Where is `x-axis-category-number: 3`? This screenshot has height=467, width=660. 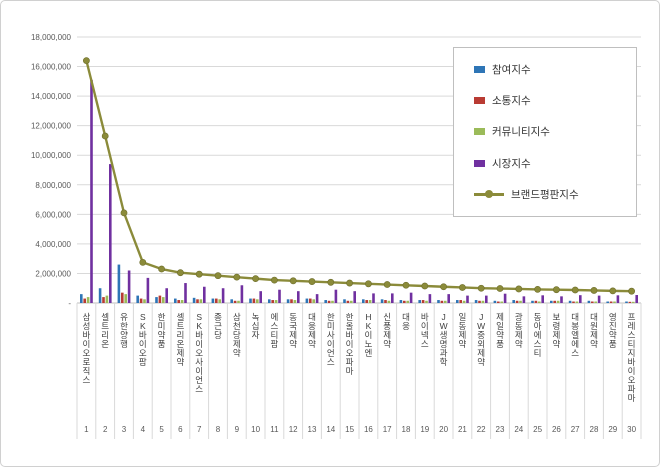 x-axis-category-number: 3 is located at coordinates (124, 429).